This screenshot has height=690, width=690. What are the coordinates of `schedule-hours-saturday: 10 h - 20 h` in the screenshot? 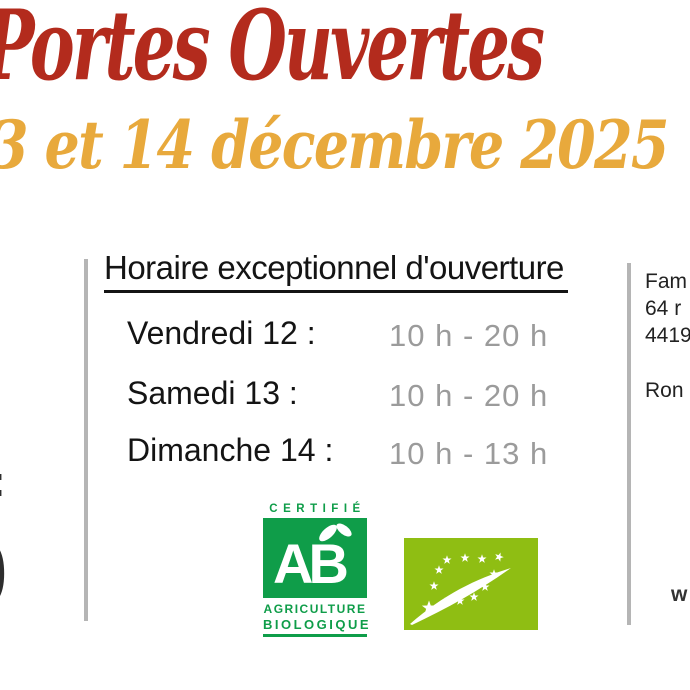 It's located at (469, 395).